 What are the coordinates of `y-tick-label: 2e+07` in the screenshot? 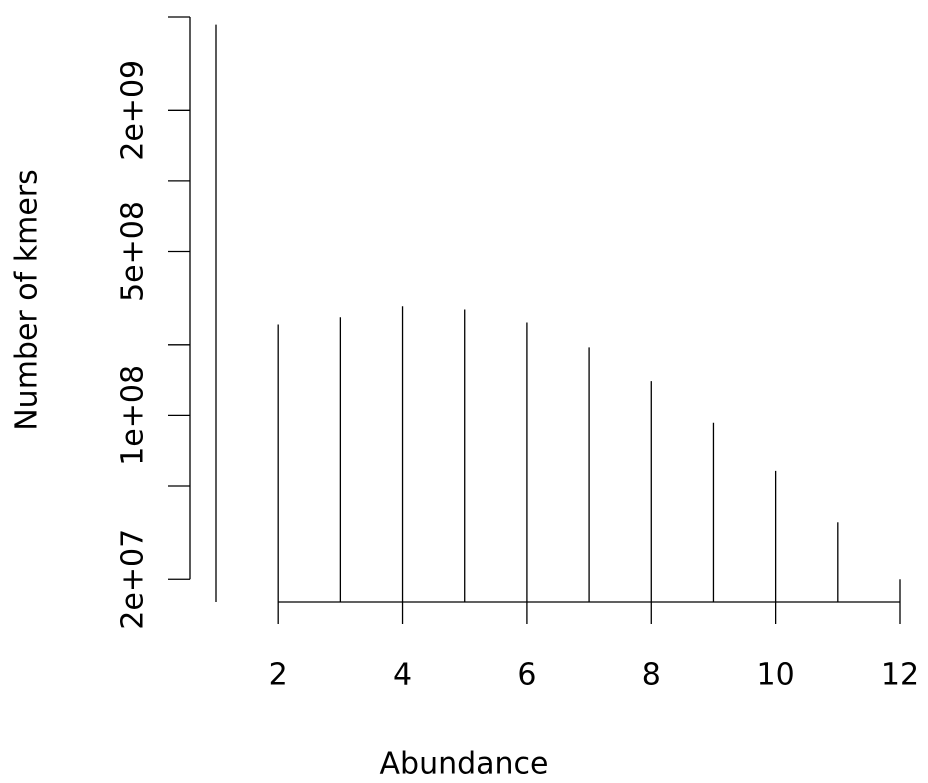 It's located at (133, 579).